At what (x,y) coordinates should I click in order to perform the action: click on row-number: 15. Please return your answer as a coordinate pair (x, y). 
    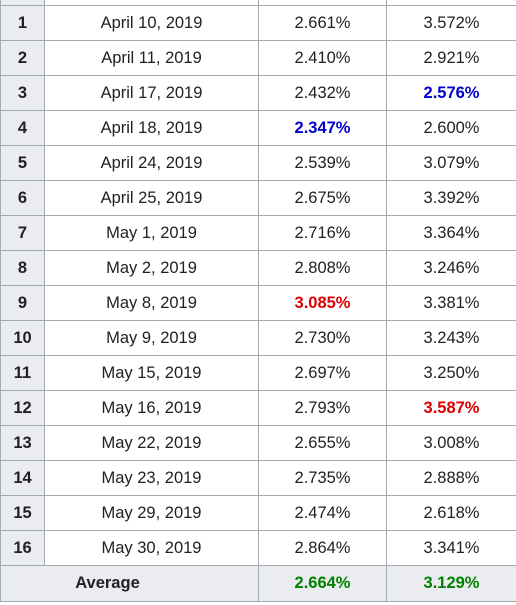
    Looking at the image, I should click on (22, 513).